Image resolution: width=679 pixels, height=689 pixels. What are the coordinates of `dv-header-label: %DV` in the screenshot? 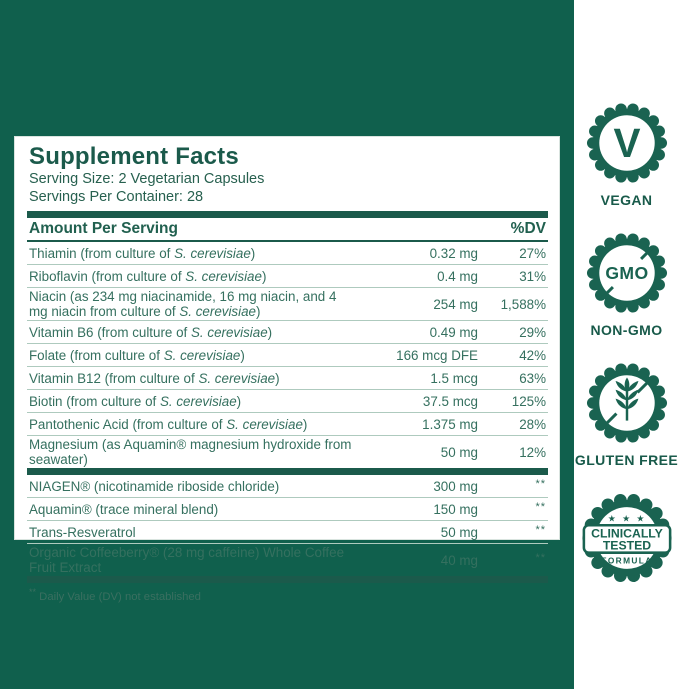 It's located at (528, 228).